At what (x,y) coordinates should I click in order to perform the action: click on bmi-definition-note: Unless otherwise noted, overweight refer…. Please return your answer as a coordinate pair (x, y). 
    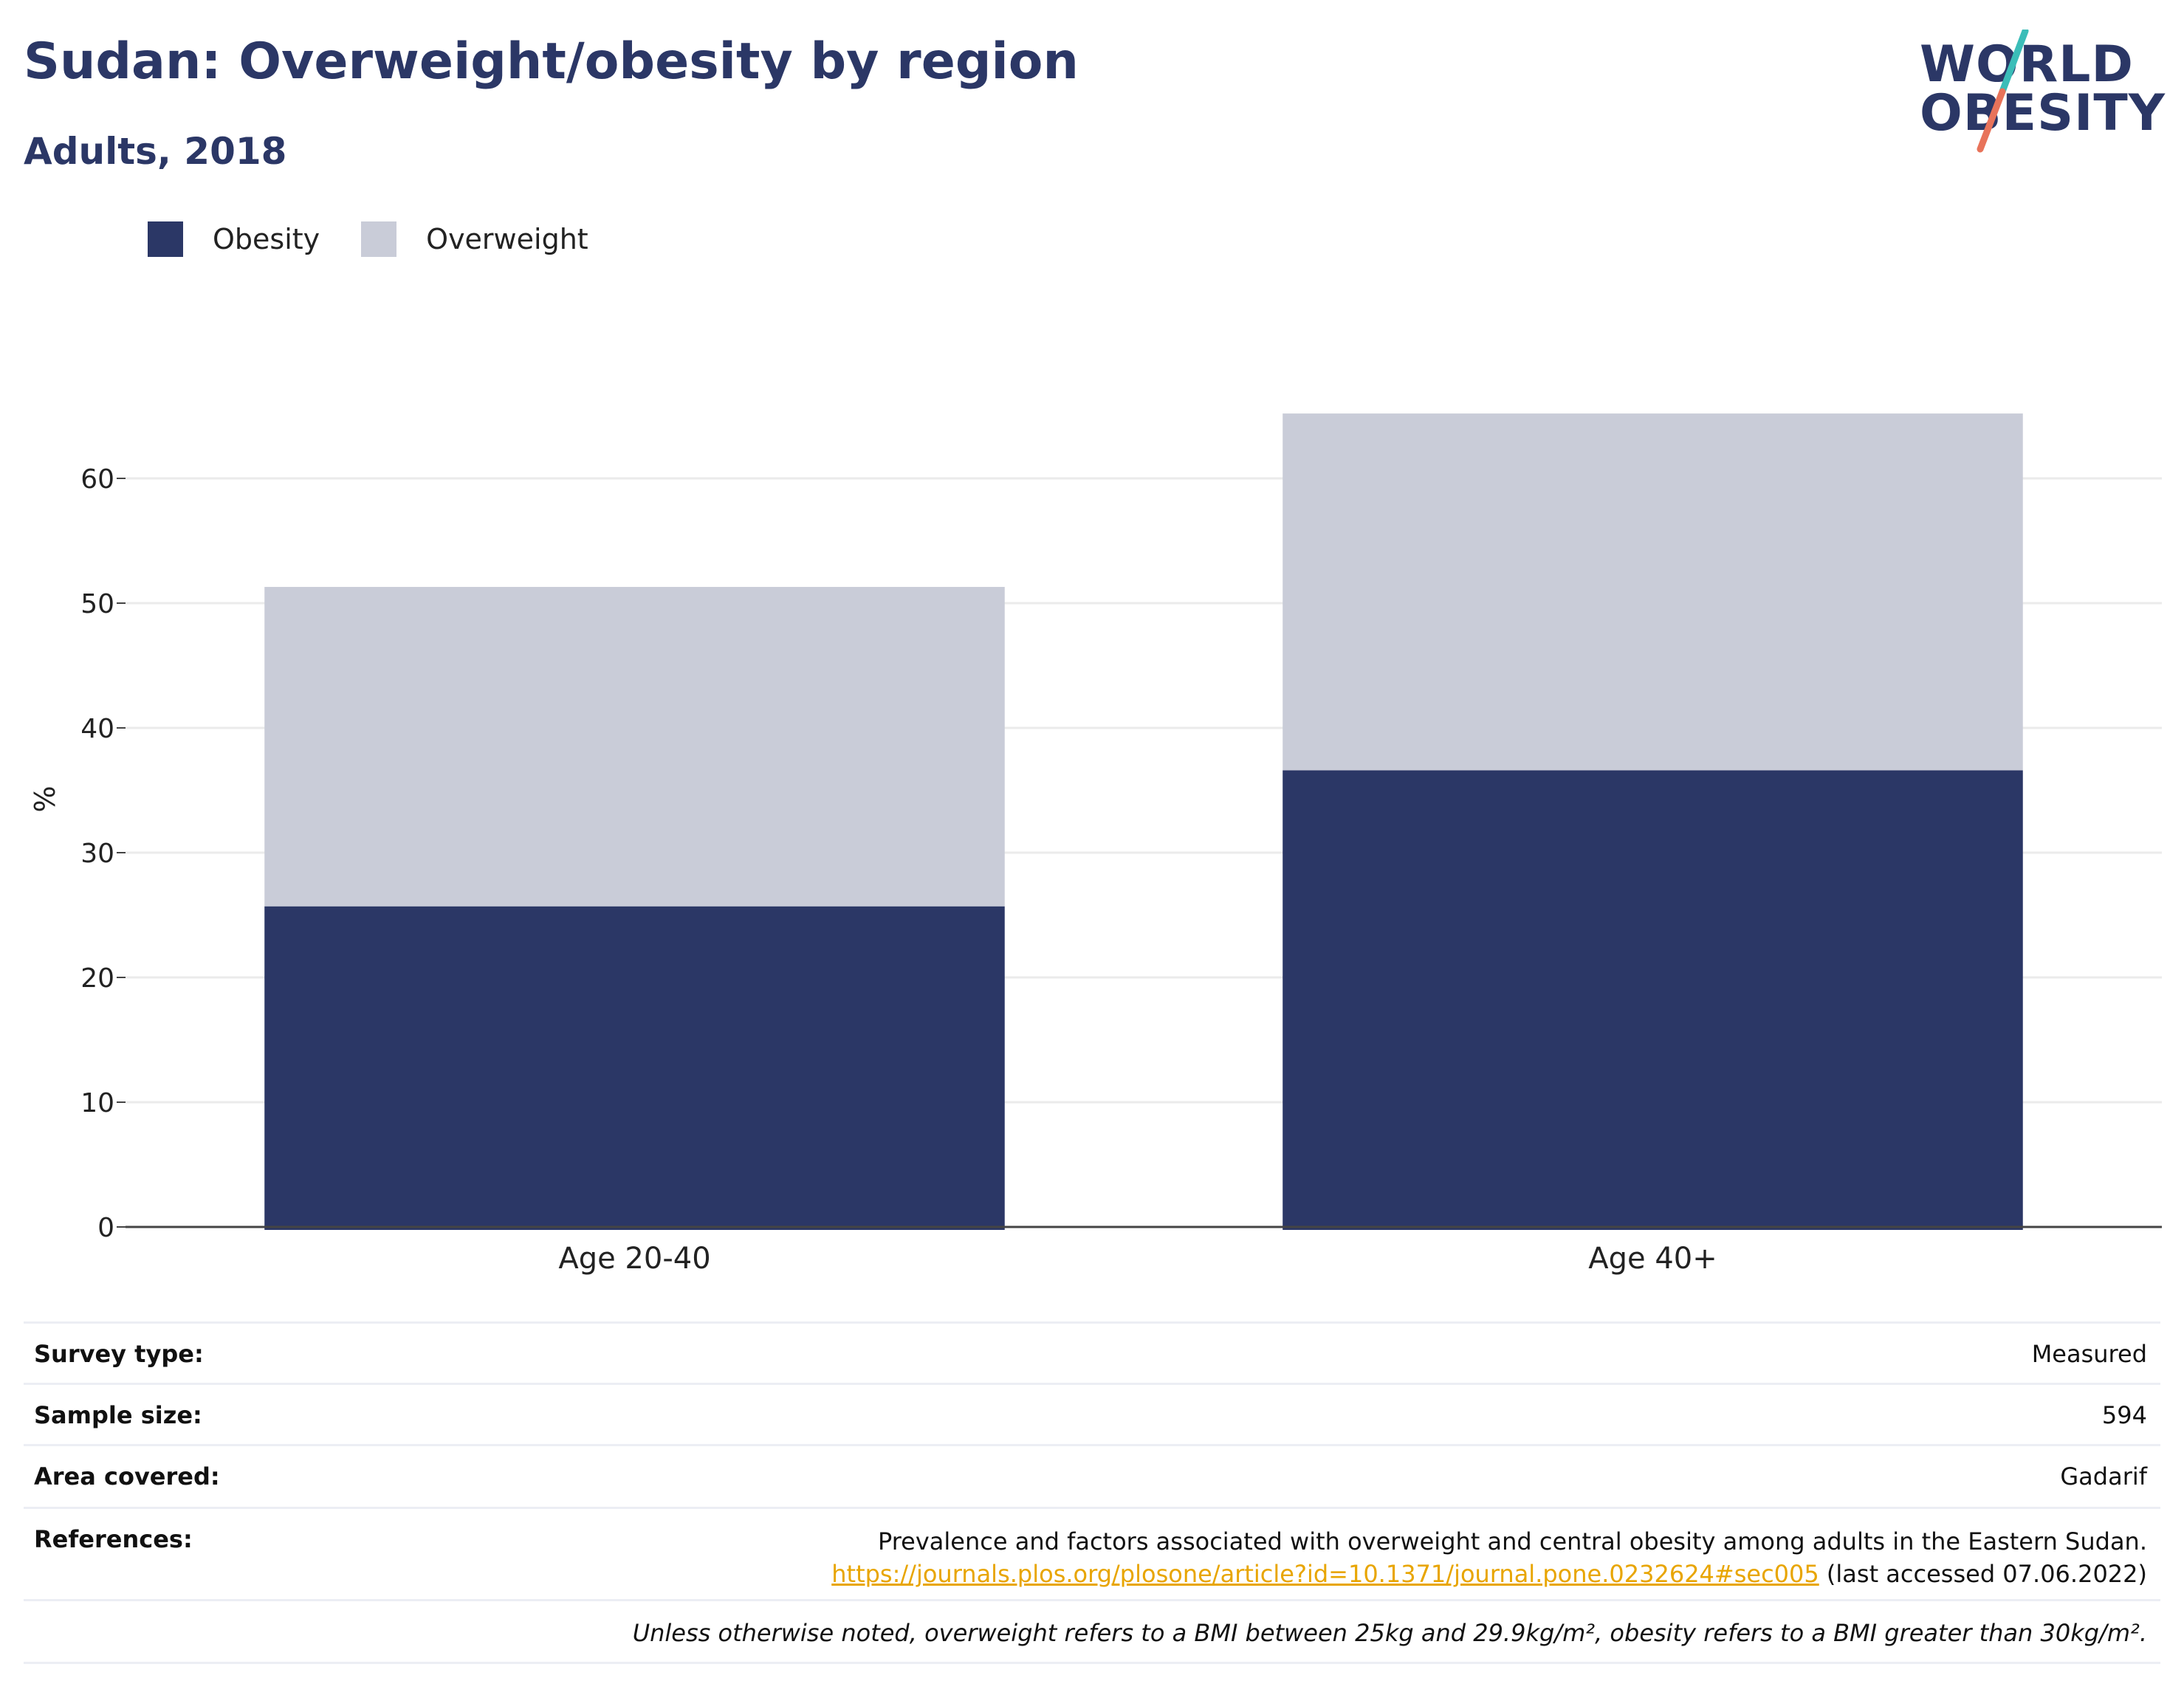
    Looking at the image, I should click on (1390, 1633).